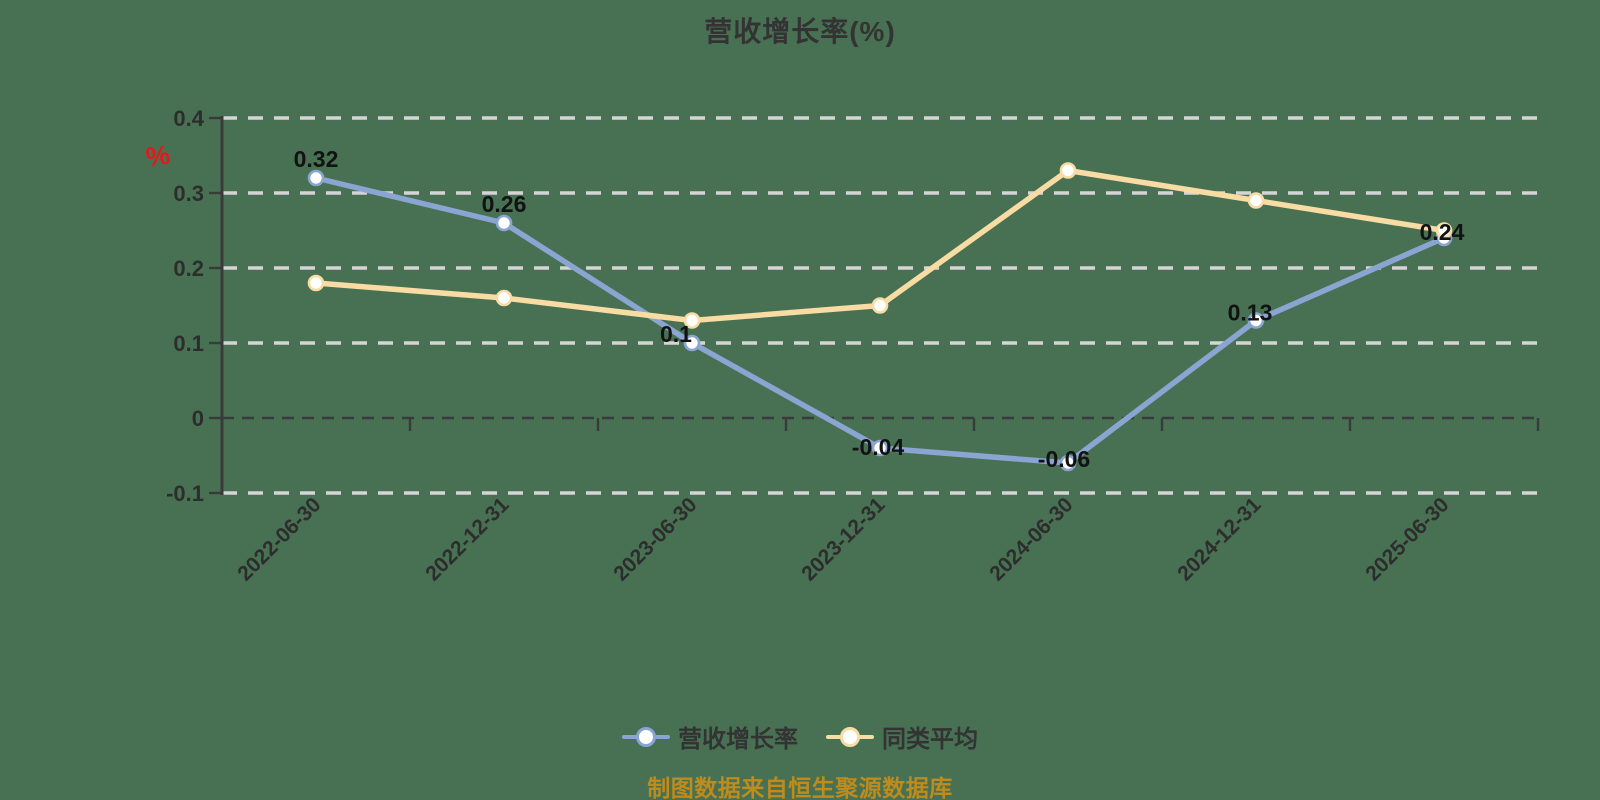 The image size is (1600, 800). What do you see at coordinates (1407, 539) in the screenshot?
I see `x-axis-label: 2025-06-30` at bounding box center [1407, 539].